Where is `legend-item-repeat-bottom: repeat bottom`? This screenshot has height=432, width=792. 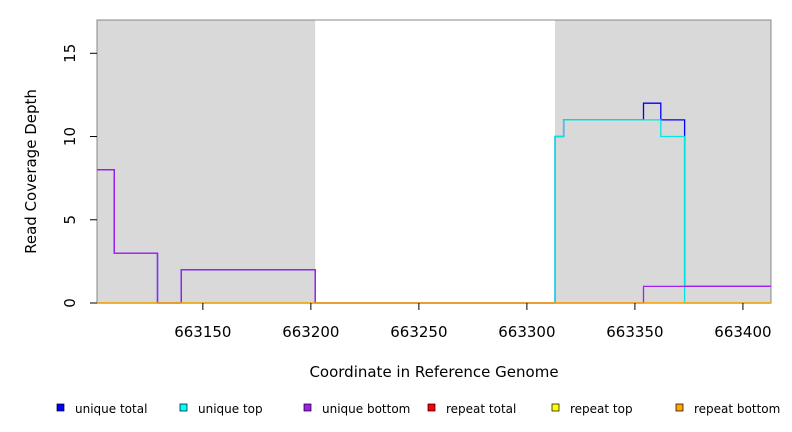
legend-item-repeat-bottom: repeat bottom is located at coordinates (727, 409).